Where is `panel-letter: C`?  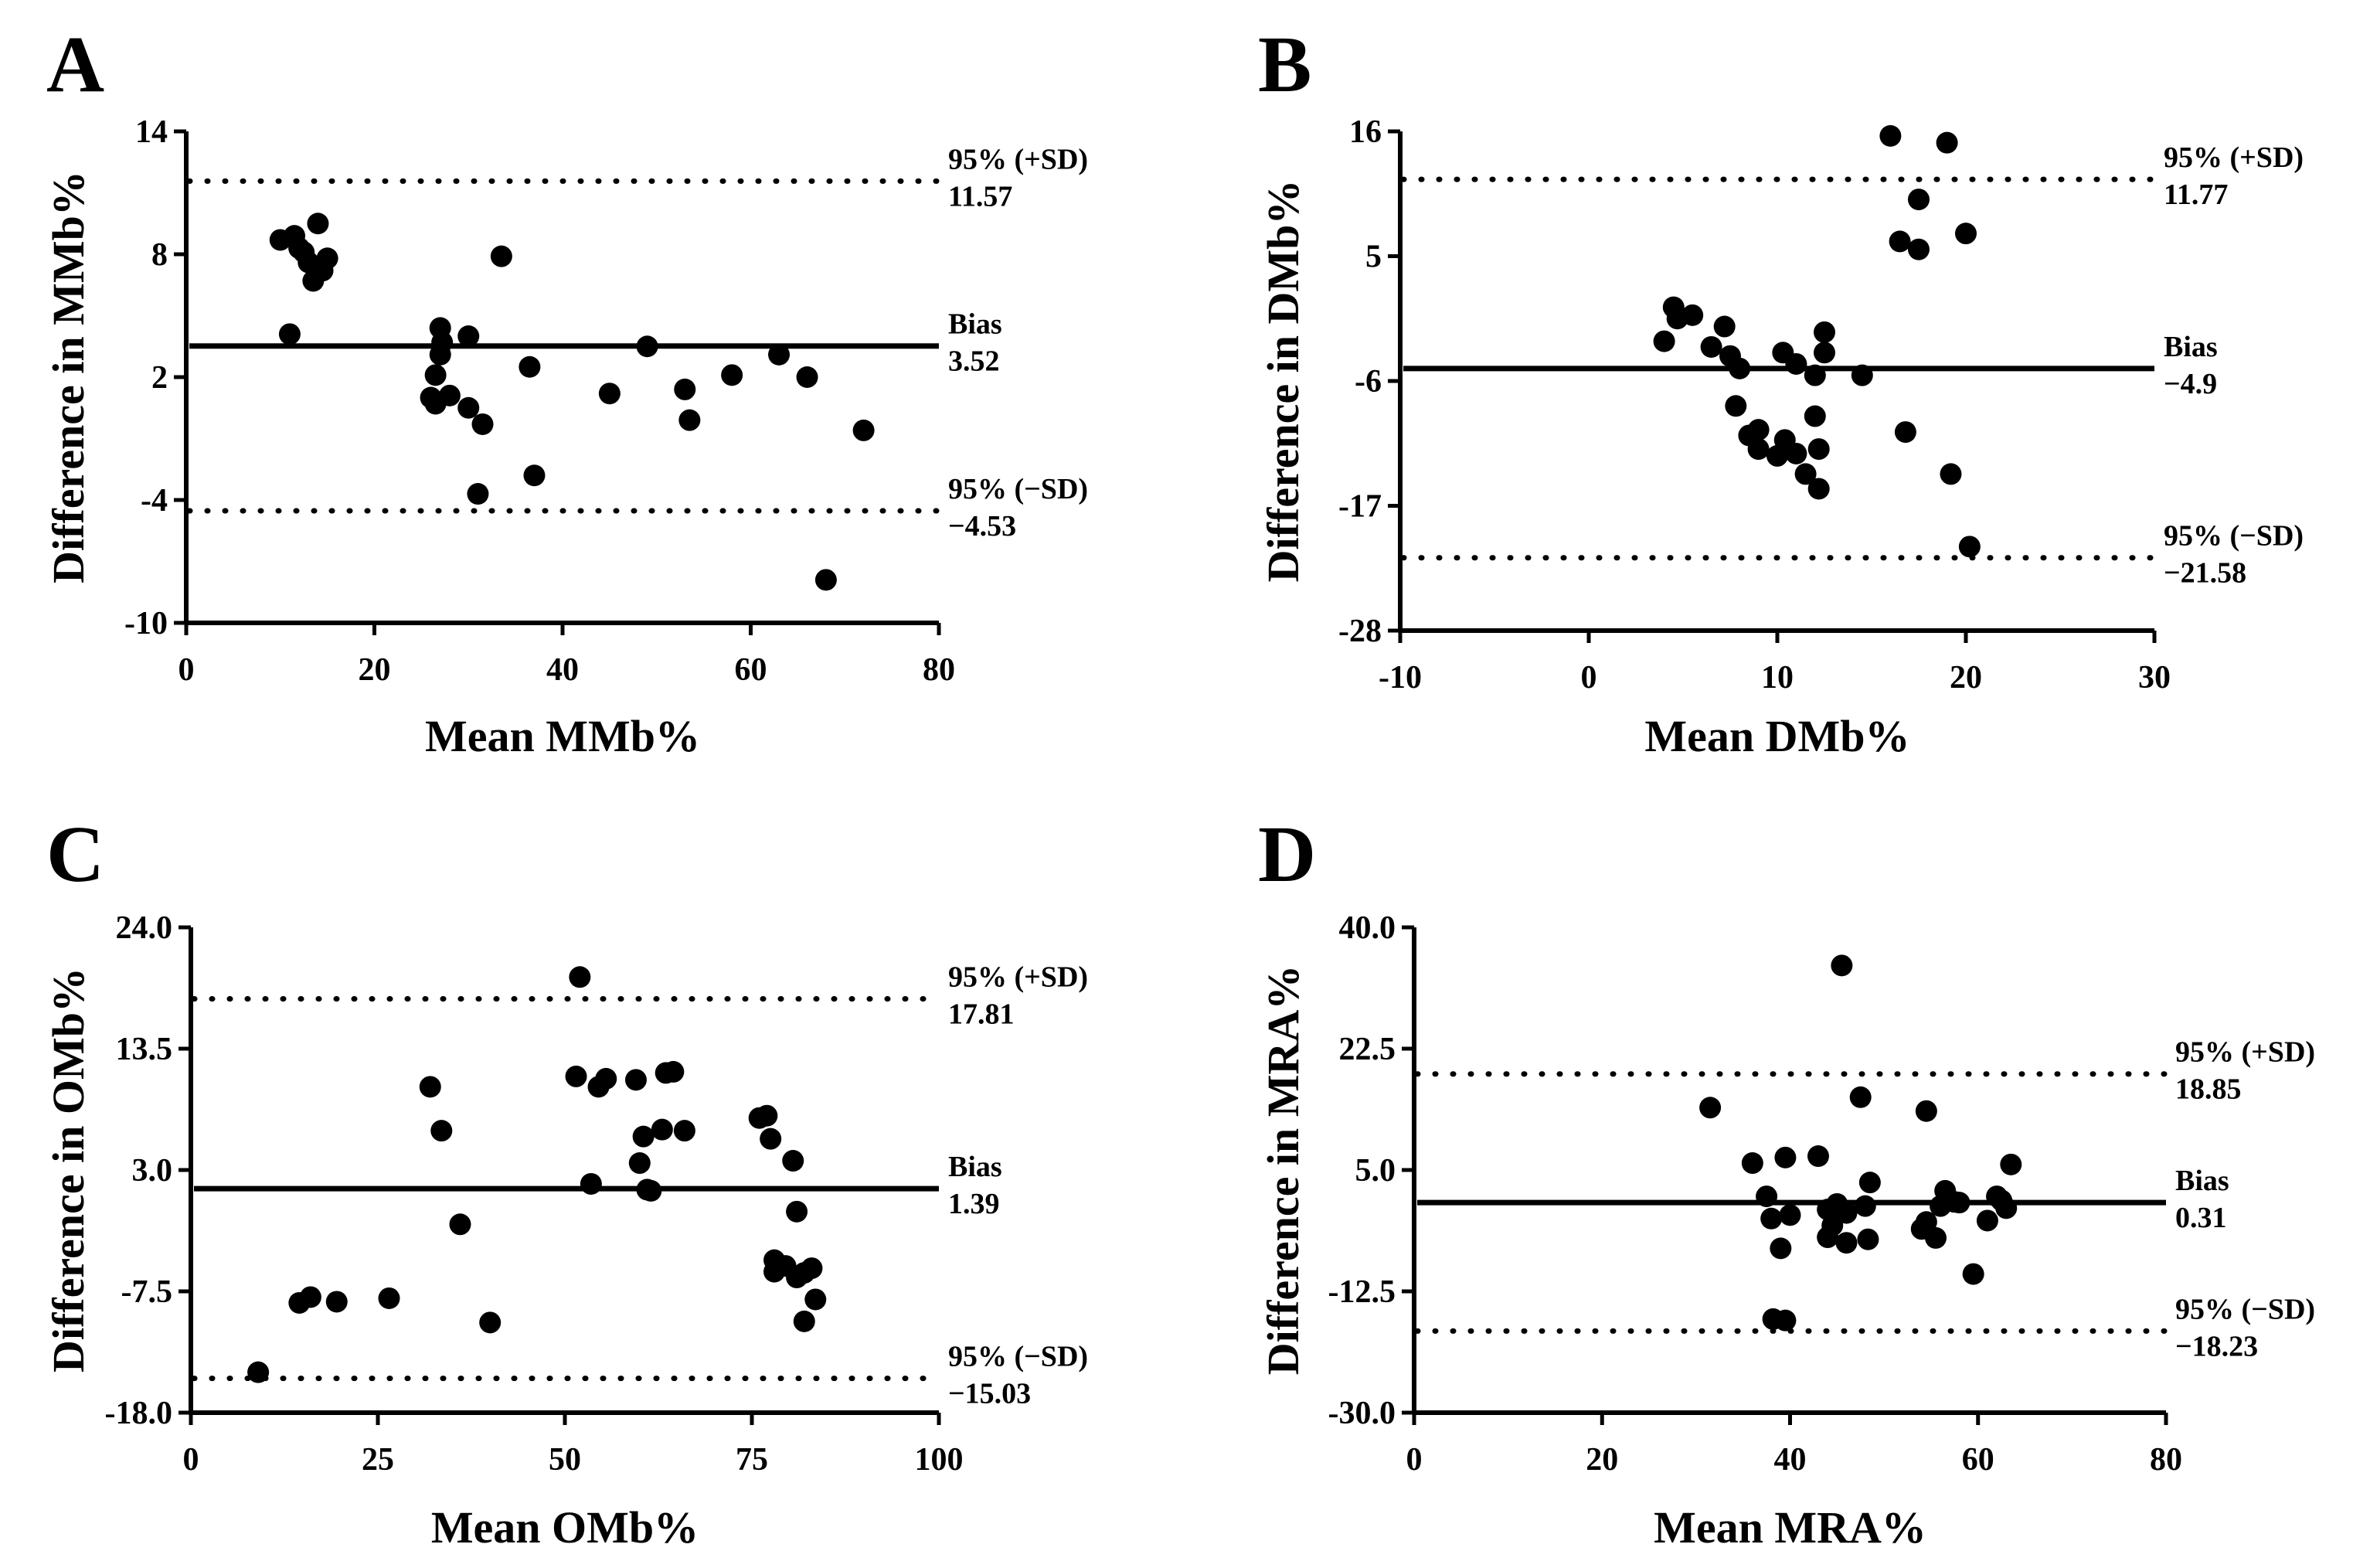 panel-letter: C is located at coordinates (75, 854).